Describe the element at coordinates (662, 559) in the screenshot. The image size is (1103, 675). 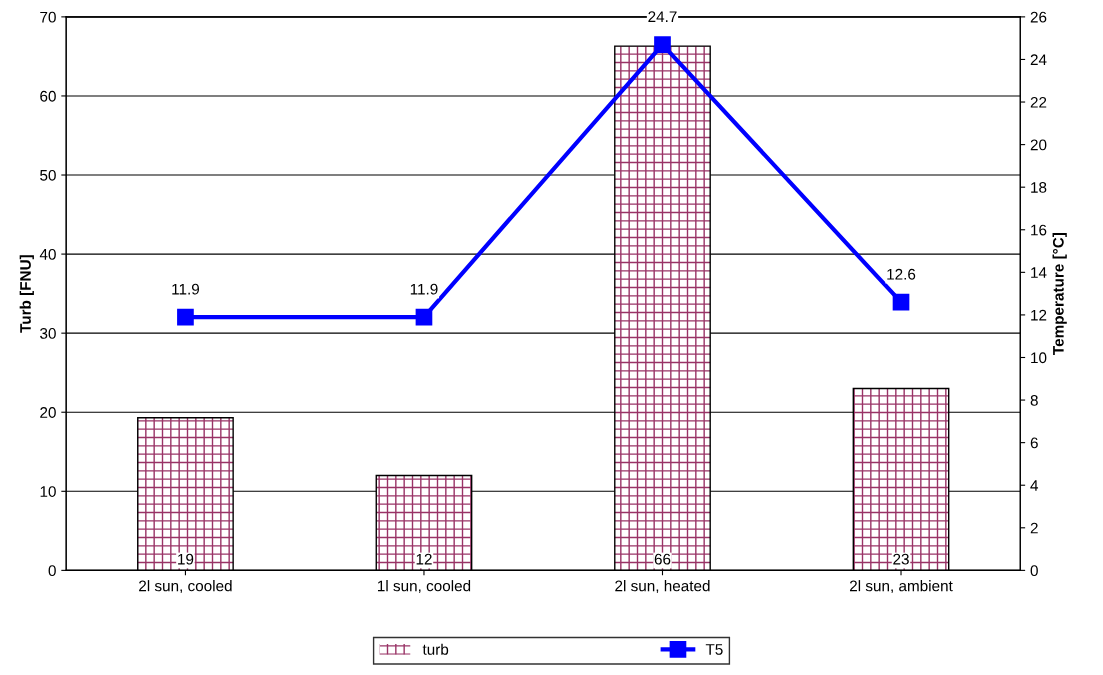
I see `data-label: 66` at that location.